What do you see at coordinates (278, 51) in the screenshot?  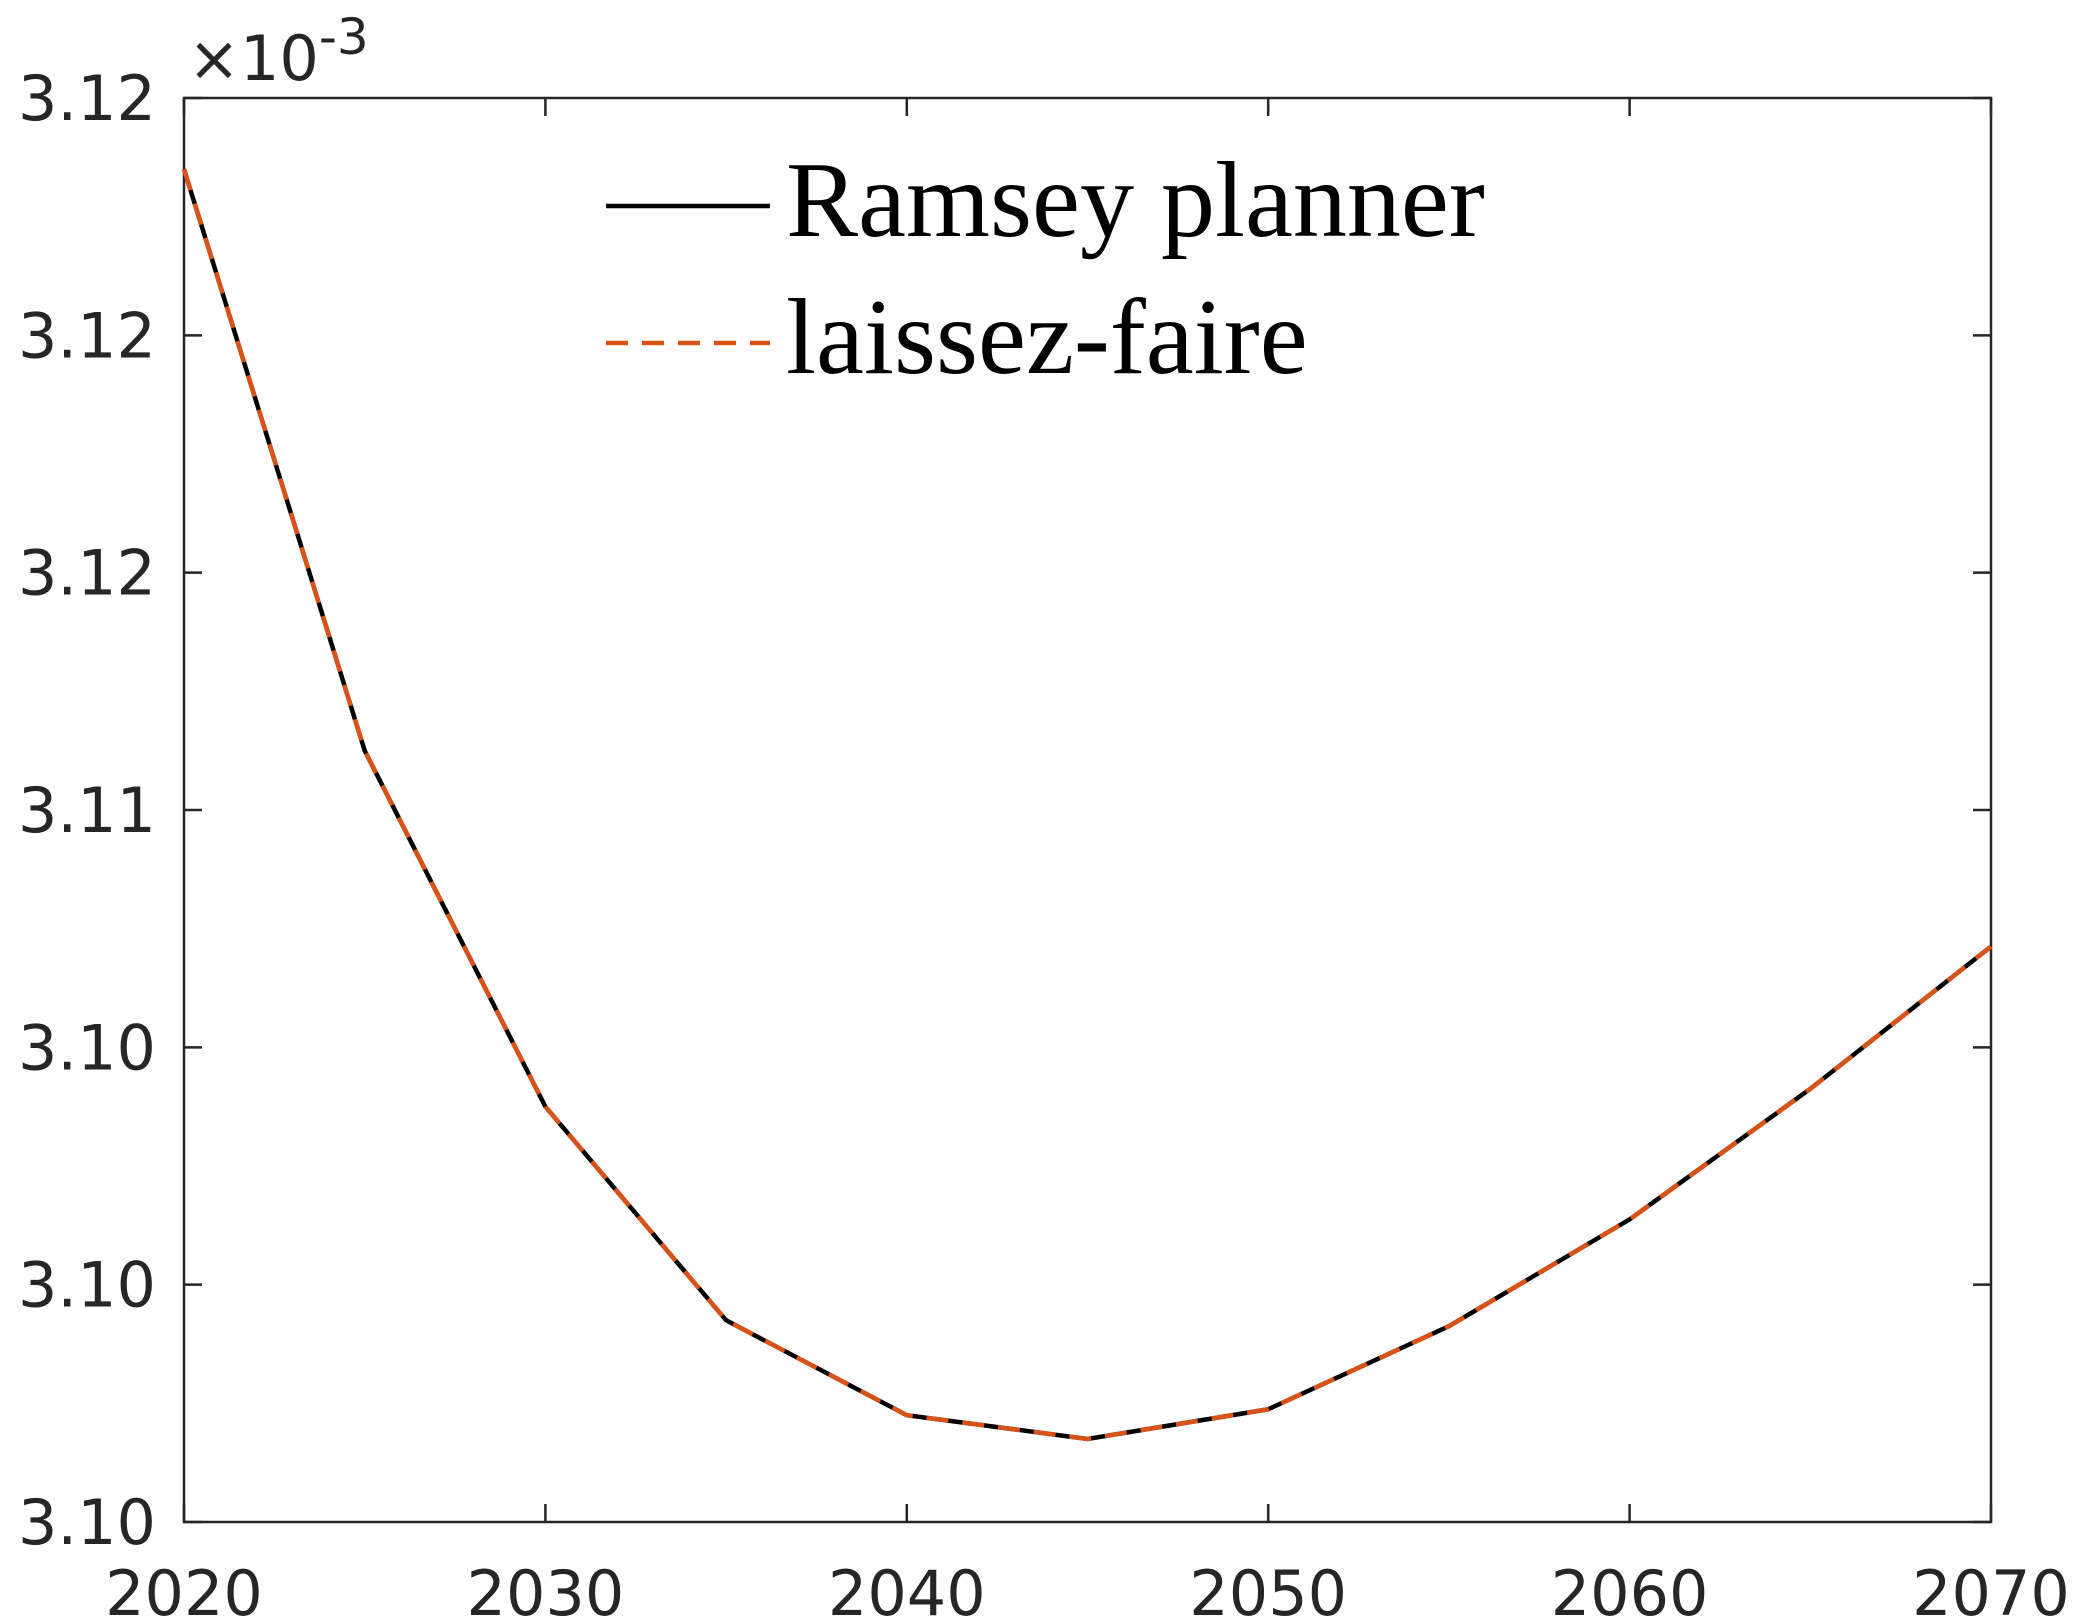 I see `y-multiplier: ×10⁻³` at bounding box center [278, 51].